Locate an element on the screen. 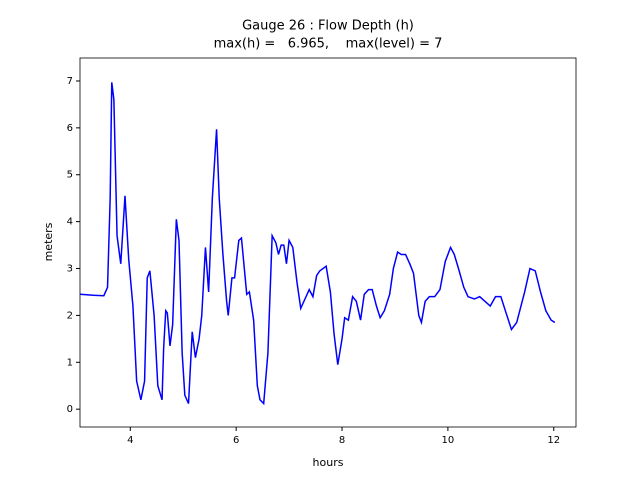 This screenshot has width=640, height=480. y-tick-label: 2 is located at coordinates (70, 315).